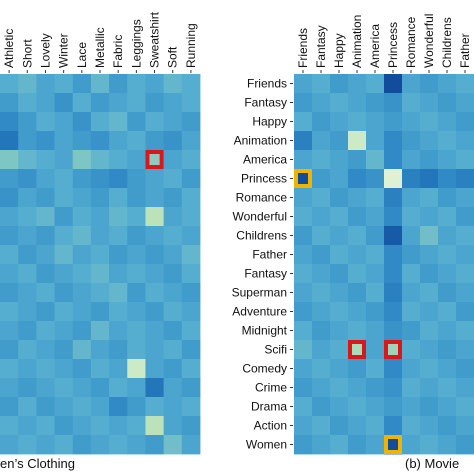  Describe the element at coordinates (191, 45) in the screenshot. I see `x-tick-label: Running` at that location.